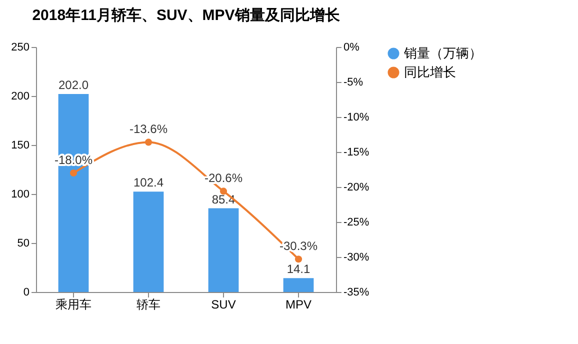 This screenshot has height=344, width=578. Describe the element at coordinates (357, 292) in the screenshot. I see `y2-tick-label: -35%` at that location.